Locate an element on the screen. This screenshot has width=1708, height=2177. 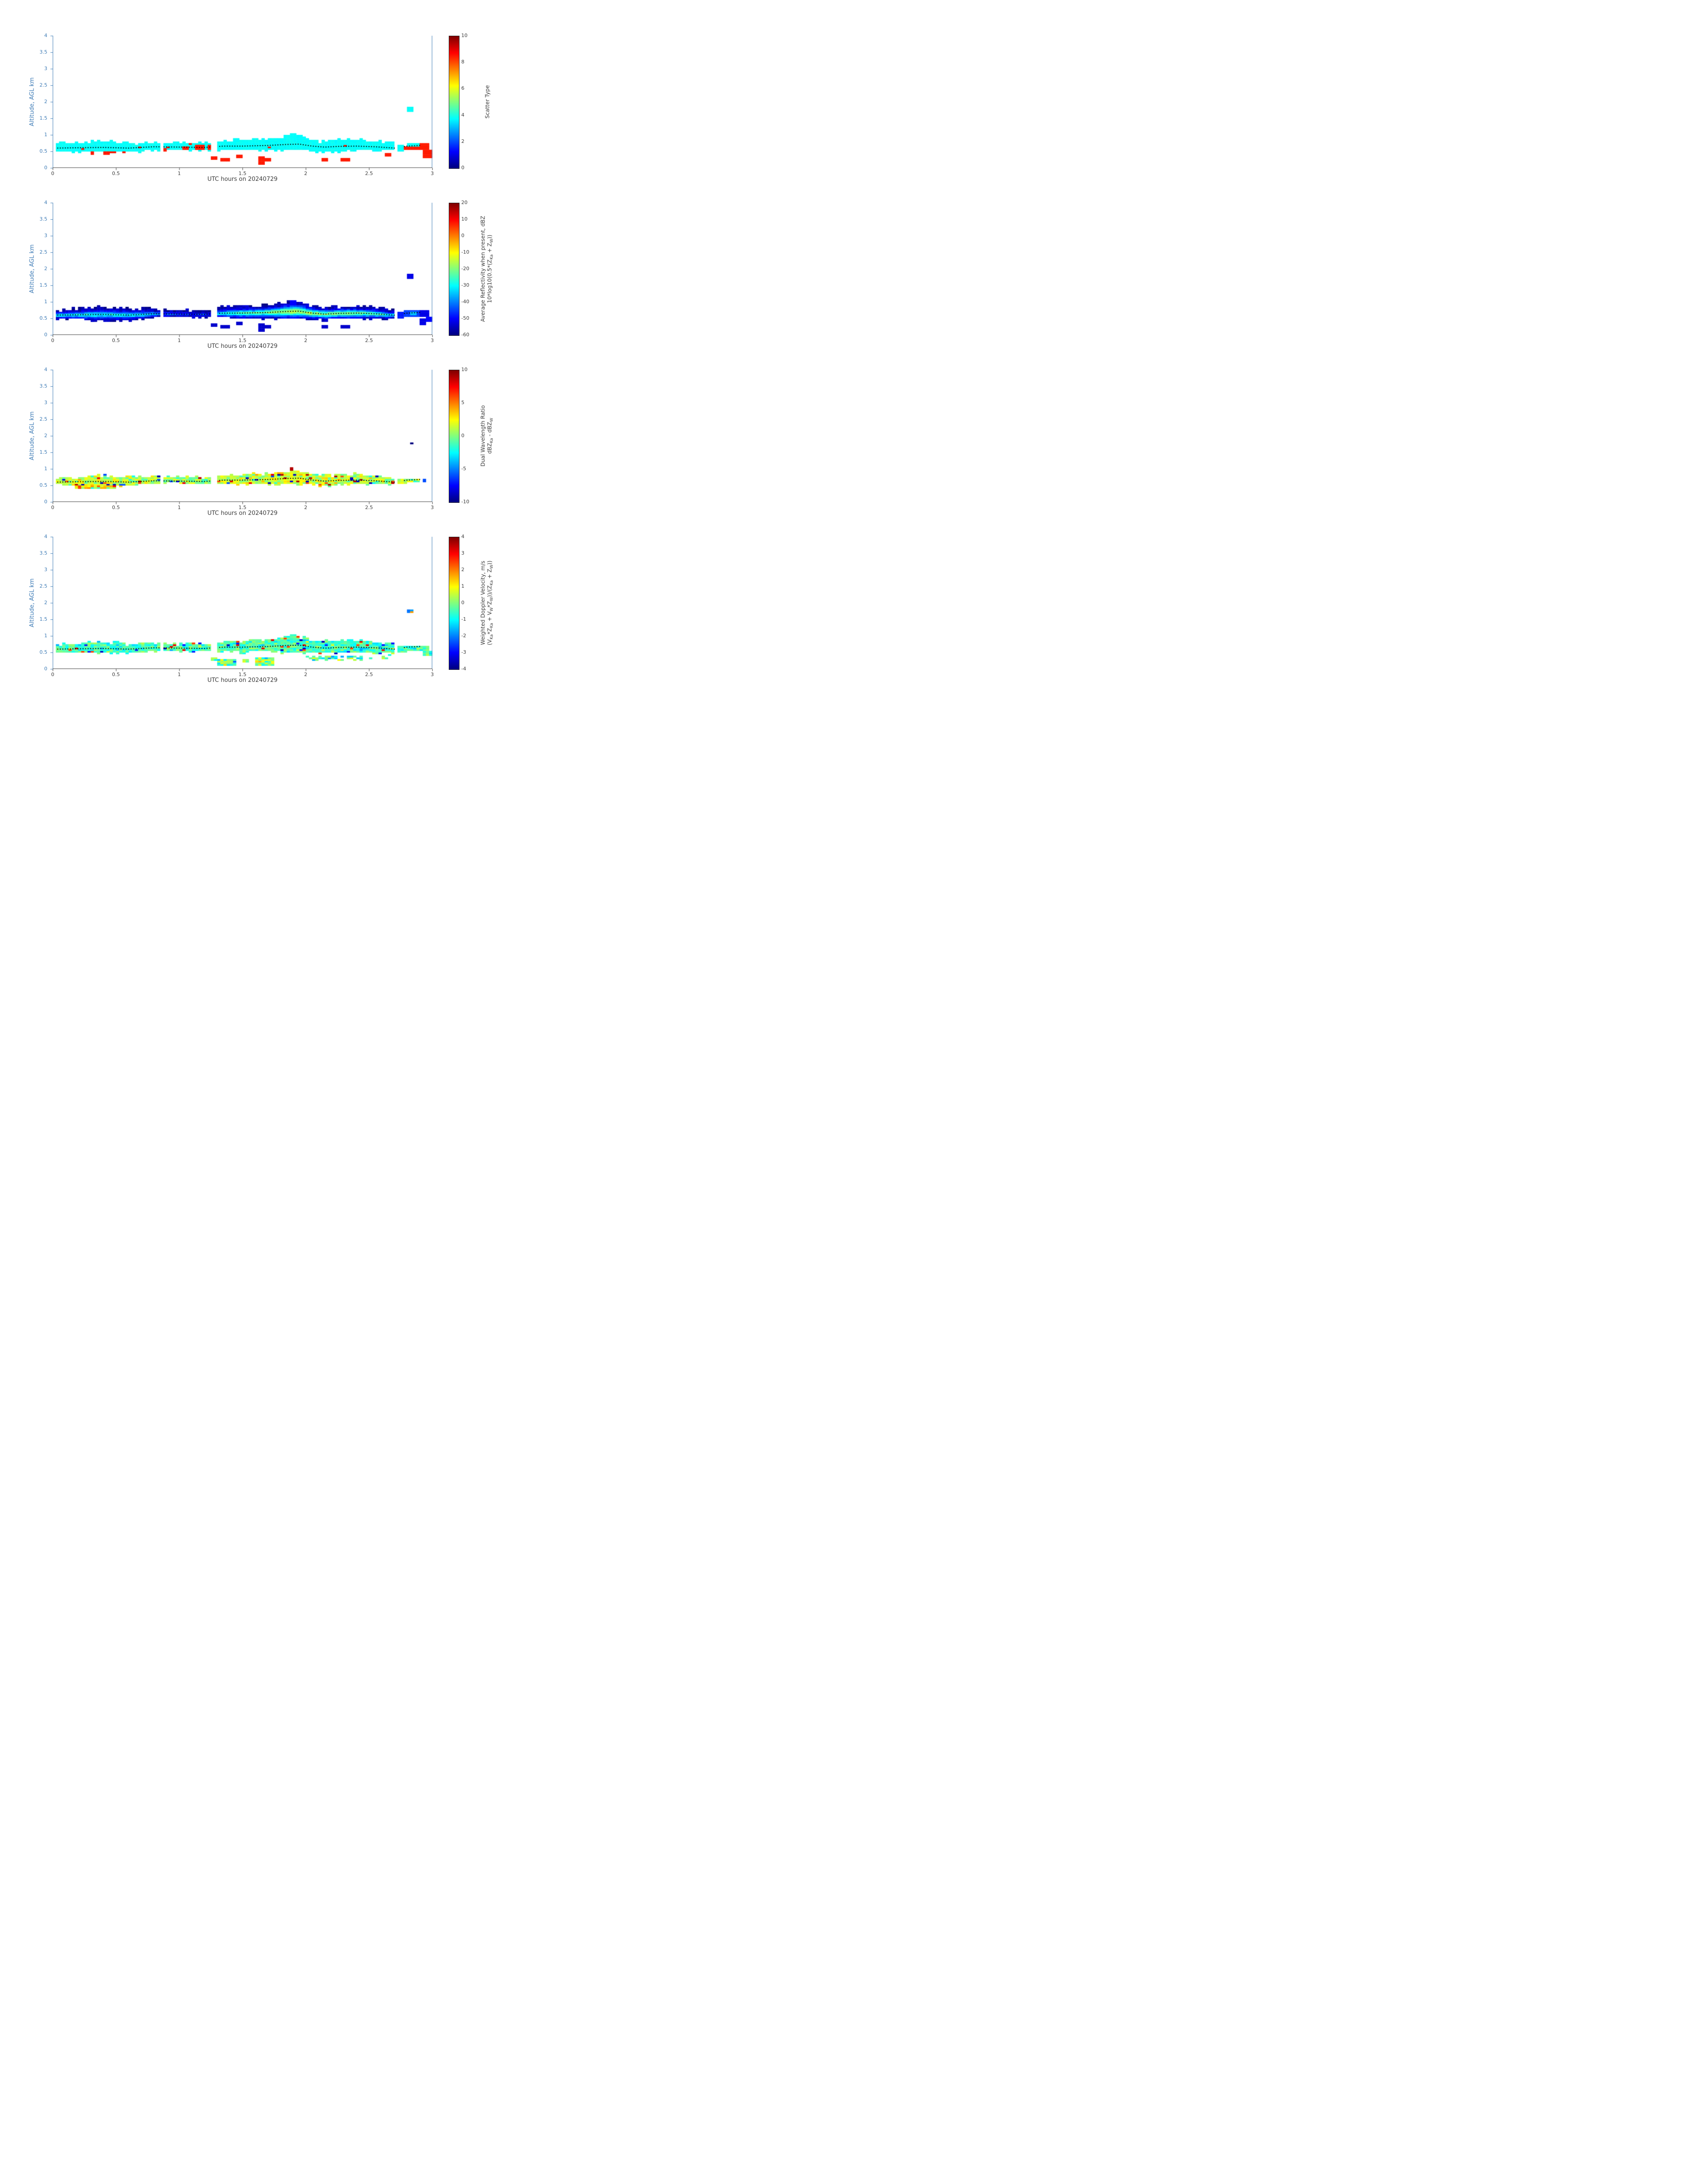
colorbar-tick-label: -4 is located at coordinates (463, 669).